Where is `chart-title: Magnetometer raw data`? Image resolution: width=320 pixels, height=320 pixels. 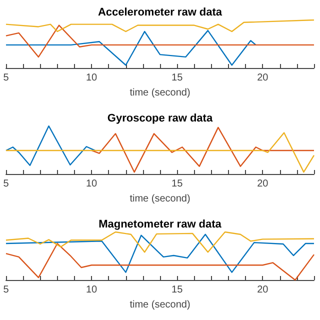
chart-title: Magnetometer raw data is located at coordinates (160, 224).